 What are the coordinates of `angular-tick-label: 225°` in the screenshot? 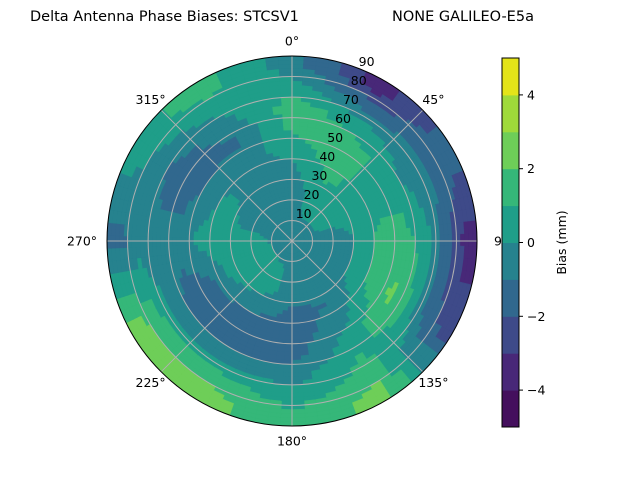 It's located at (151, 382).